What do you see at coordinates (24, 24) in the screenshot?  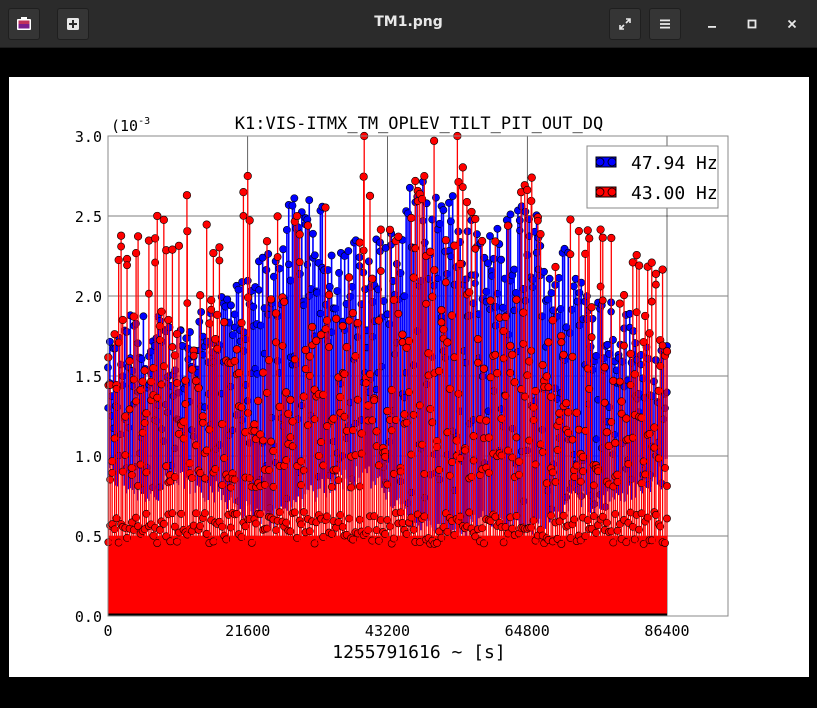 I see `app-menu-button` at bounding box center [24, 24].